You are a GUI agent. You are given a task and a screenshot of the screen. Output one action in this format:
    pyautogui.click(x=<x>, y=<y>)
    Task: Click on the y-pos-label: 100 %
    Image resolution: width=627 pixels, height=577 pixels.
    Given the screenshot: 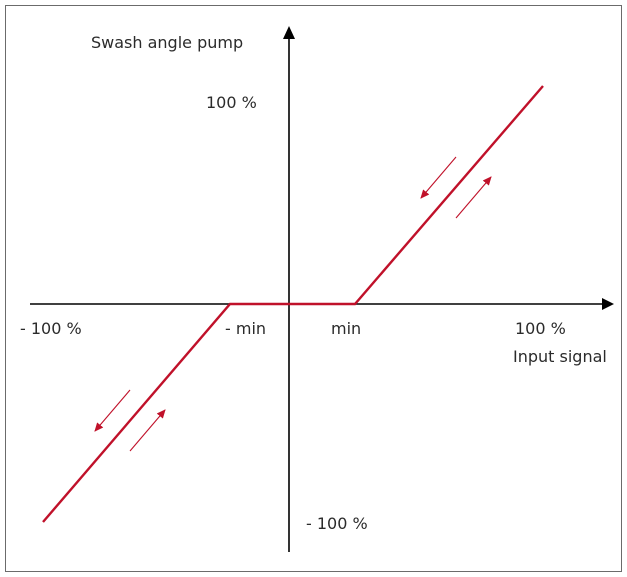 What is the action you would take?
    pyautogui.click(x=231, y=102)
    